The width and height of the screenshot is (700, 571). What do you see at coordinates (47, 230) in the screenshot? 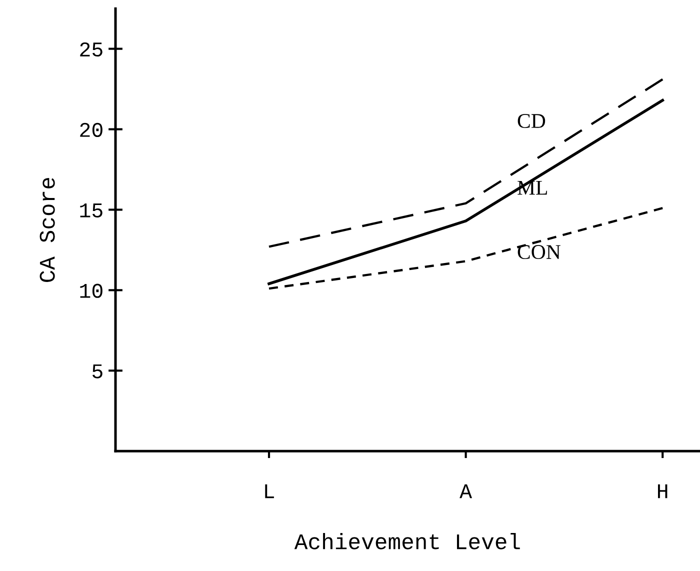
I see `y-axis-title: CA Score` at bounding box center [47, 230].